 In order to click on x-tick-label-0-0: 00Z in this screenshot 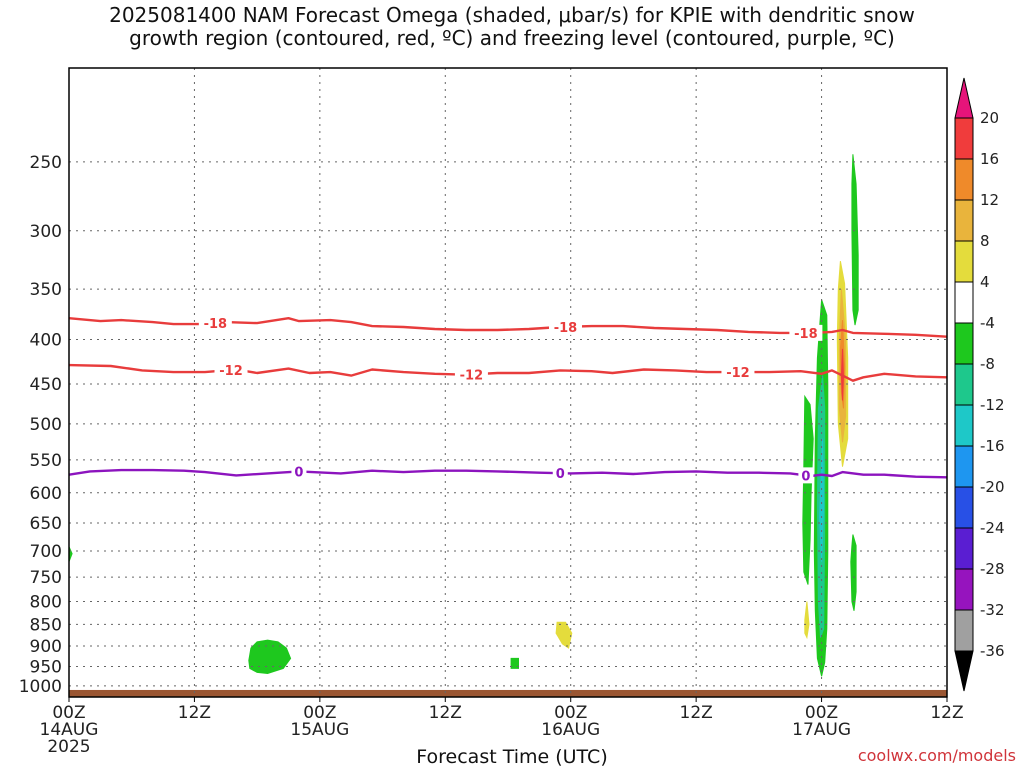, I will do `click(68, 713)`.